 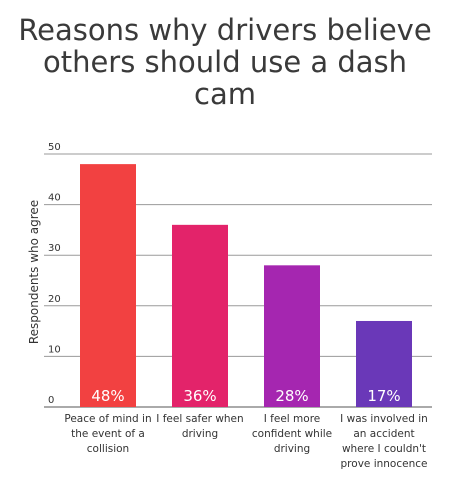 What do you see at coordinates (54, 349) in the screenshot?
I see `y-tick-label: 10` at bounding box center [54, 349].